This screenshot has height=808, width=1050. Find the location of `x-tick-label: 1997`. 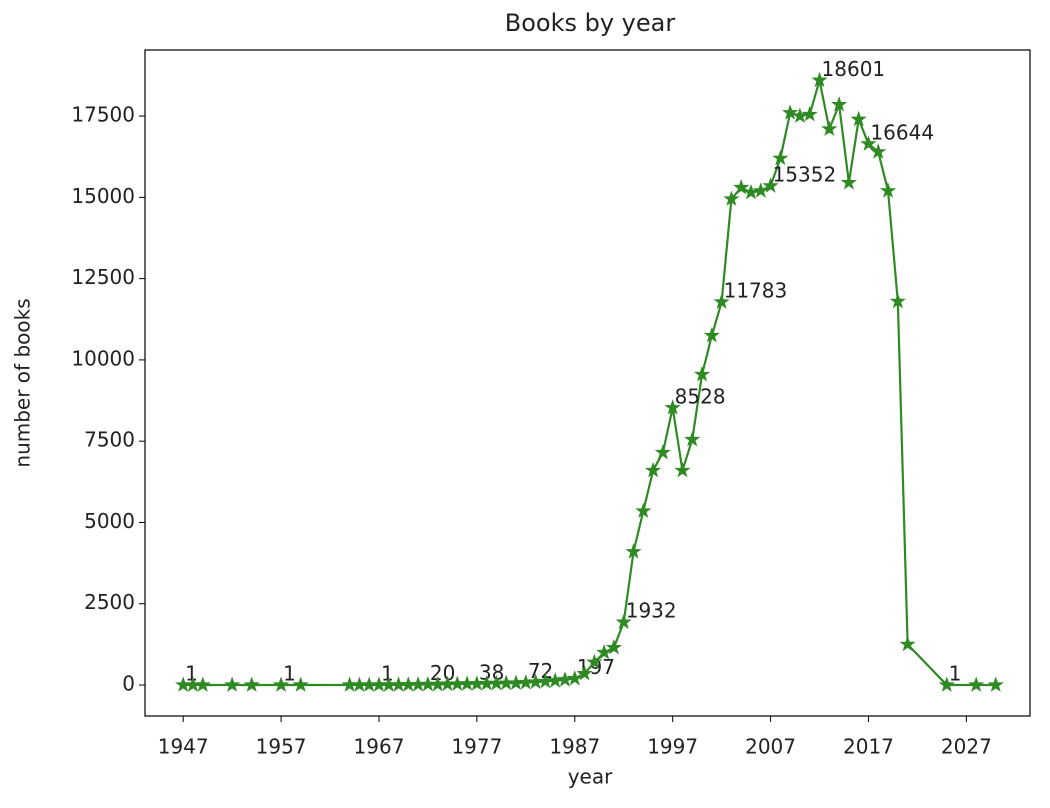

x-tick-label: 1997 is located at coordinates (672, 747).